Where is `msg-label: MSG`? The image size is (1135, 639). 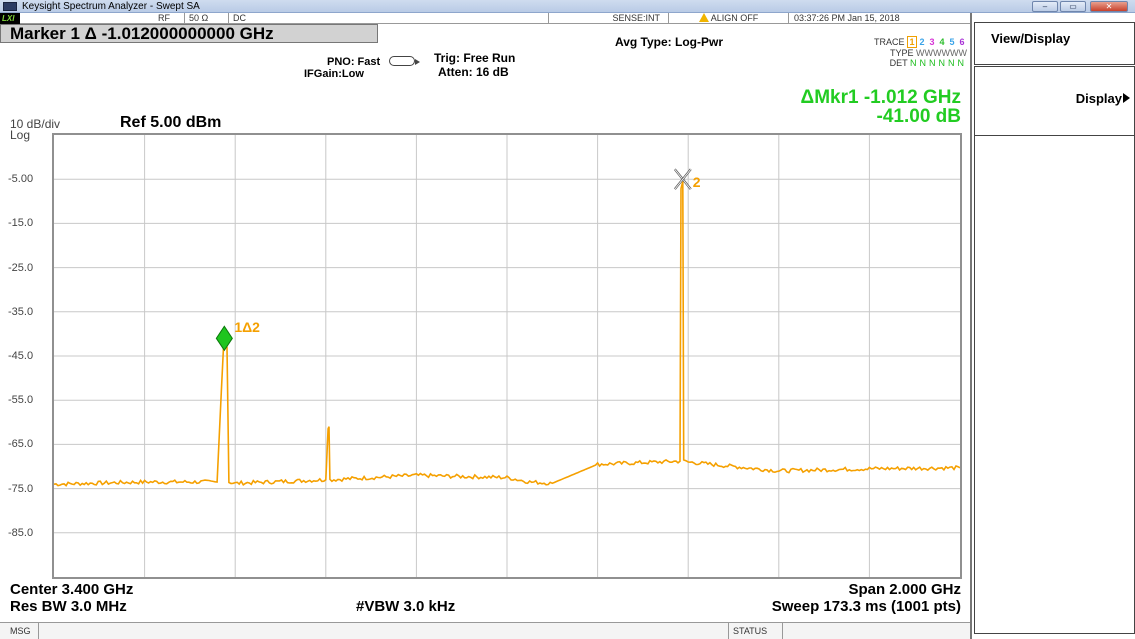
msg-label: MSG is located at coordinates (20, 631).